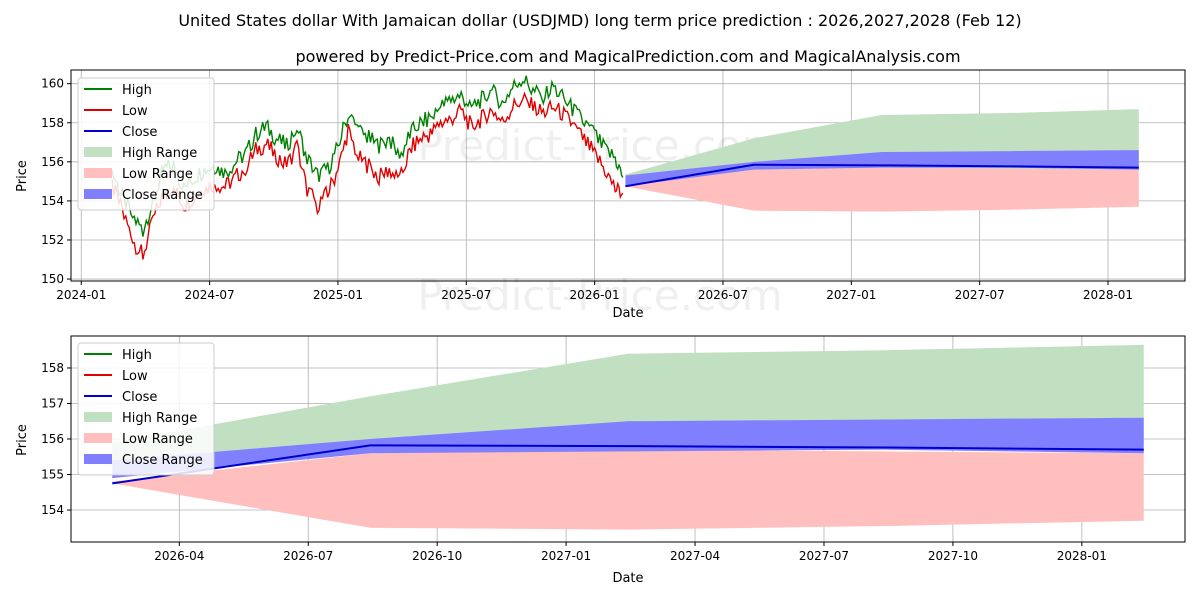 This screenshot has width=1200, height=600. I want to click on top-y-axis-label: Price, so click(22, 176).